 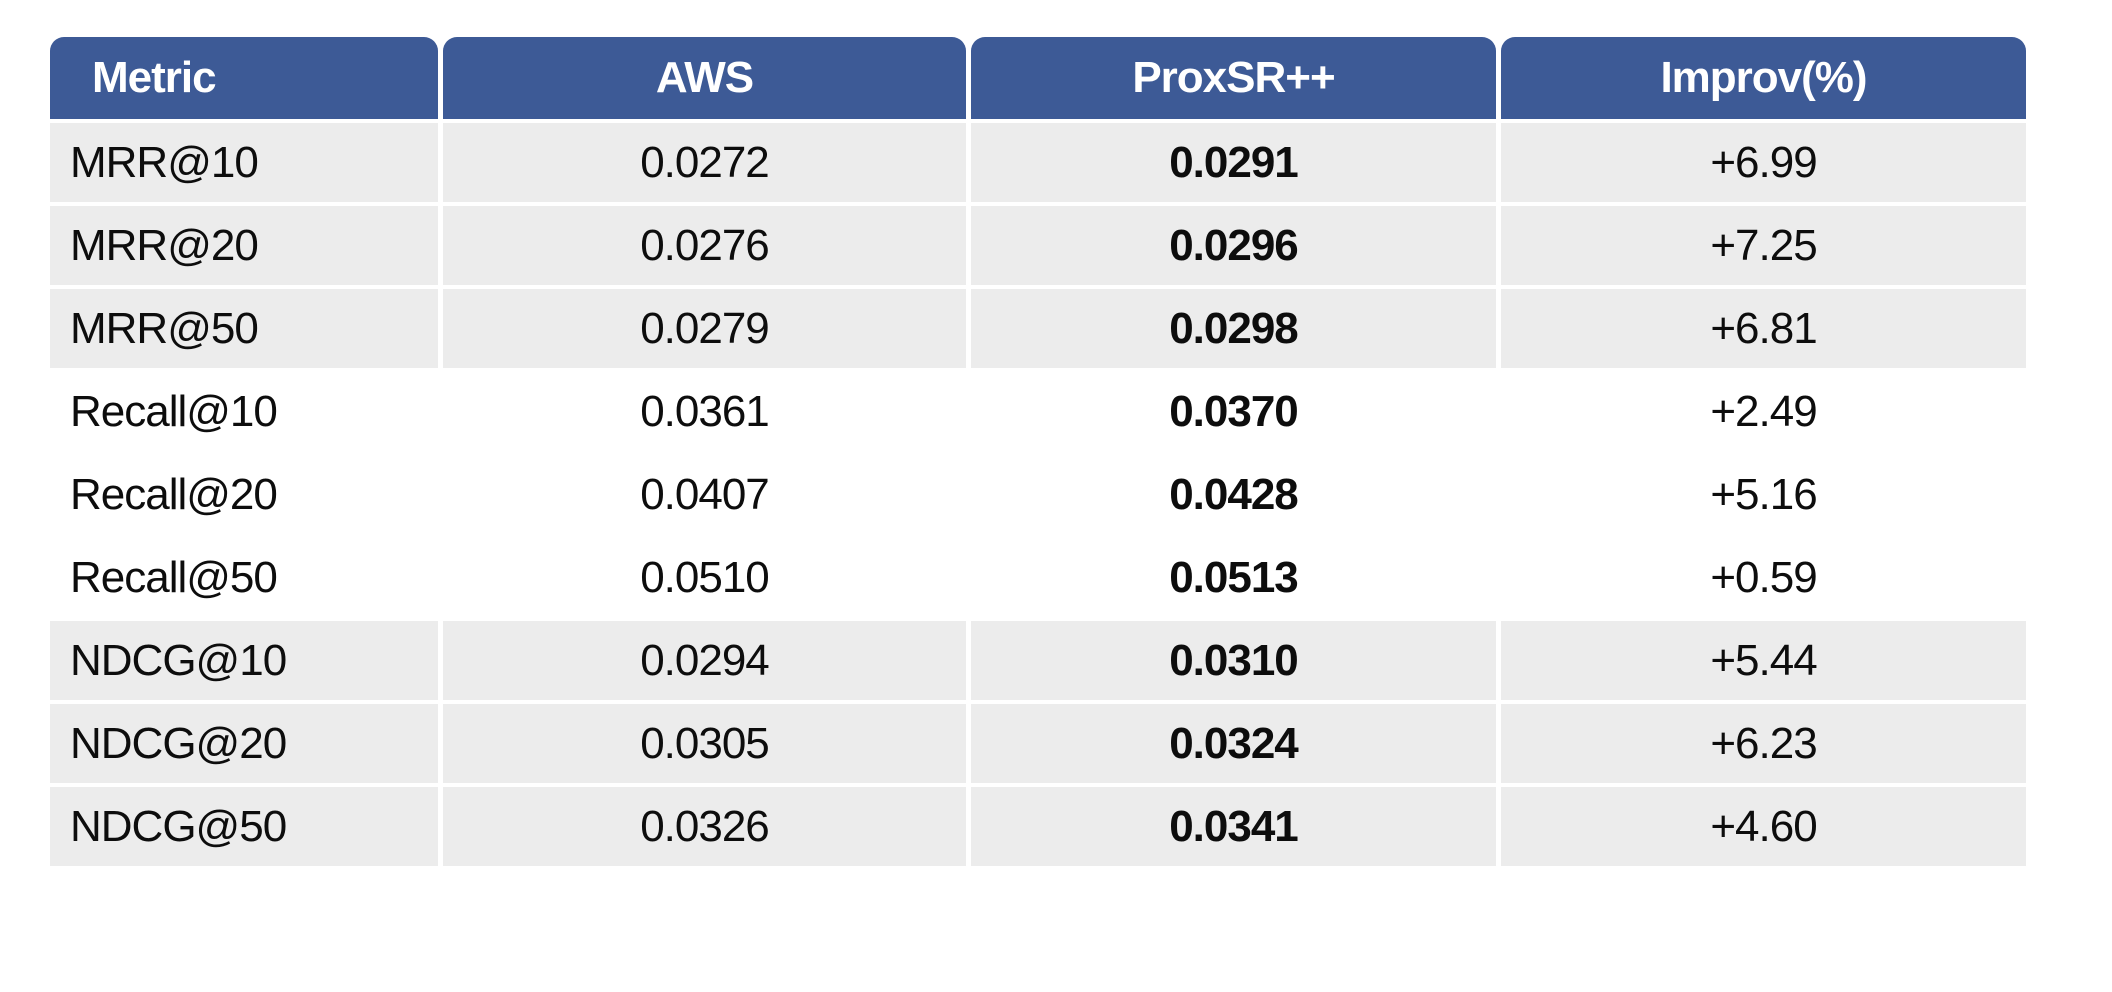 What do you see at coordinates (1233, 411) in the screenshot?
I see `proxsr-value-cell: 0.0370` at bounding box center [1233, 411].